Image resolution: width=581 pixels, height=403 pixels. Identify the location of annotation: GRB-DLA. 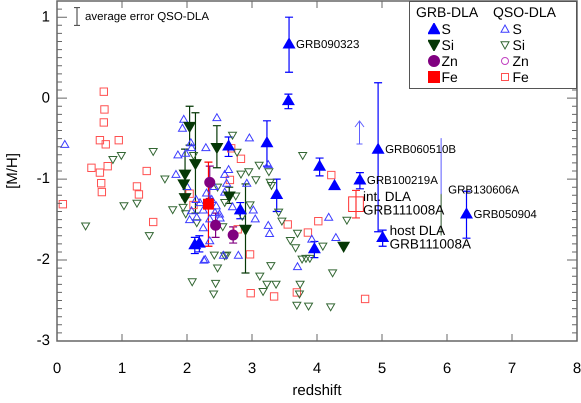
(447, 12).